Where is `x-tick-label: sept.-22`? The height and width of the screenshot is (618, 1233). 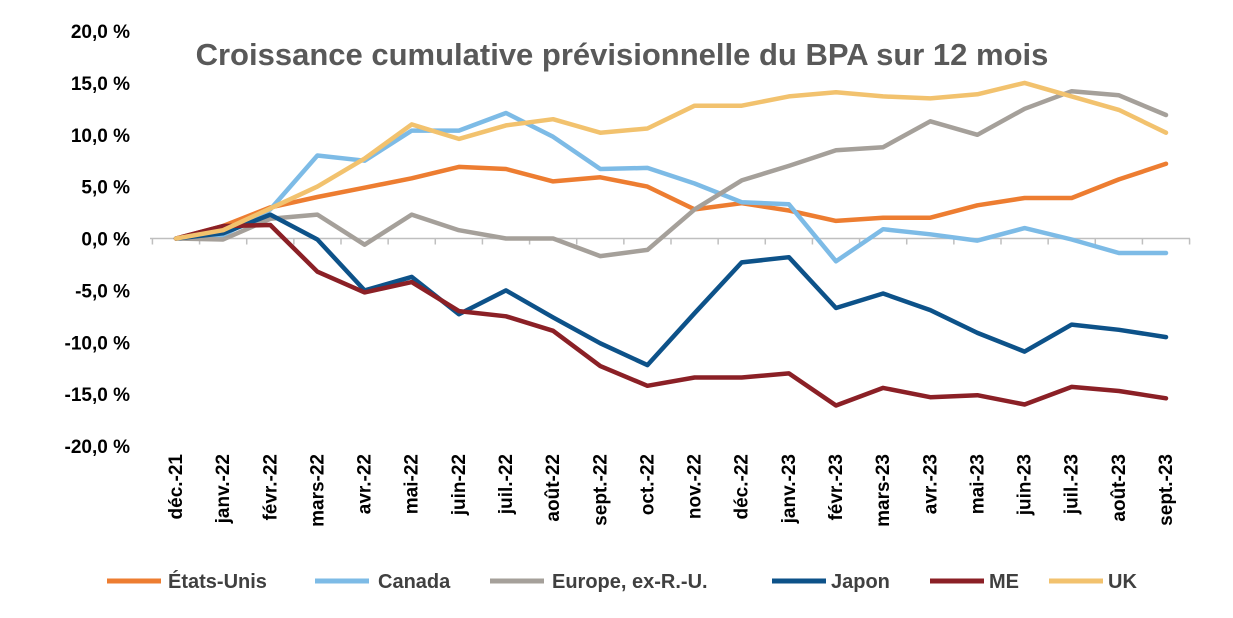
x-tick-label: sept.-22 is located at coordinates (600, 490).